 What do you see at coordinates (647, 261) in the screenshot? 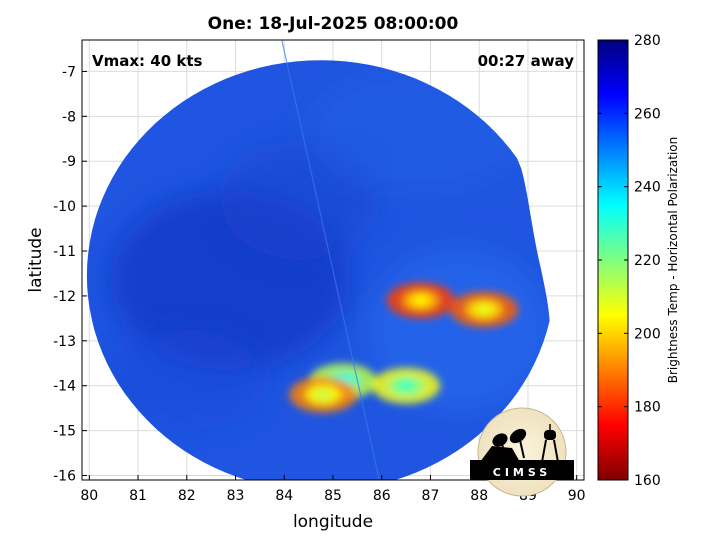
I see `colorbar-tick-label: 220` at bounding box center [647, 261].